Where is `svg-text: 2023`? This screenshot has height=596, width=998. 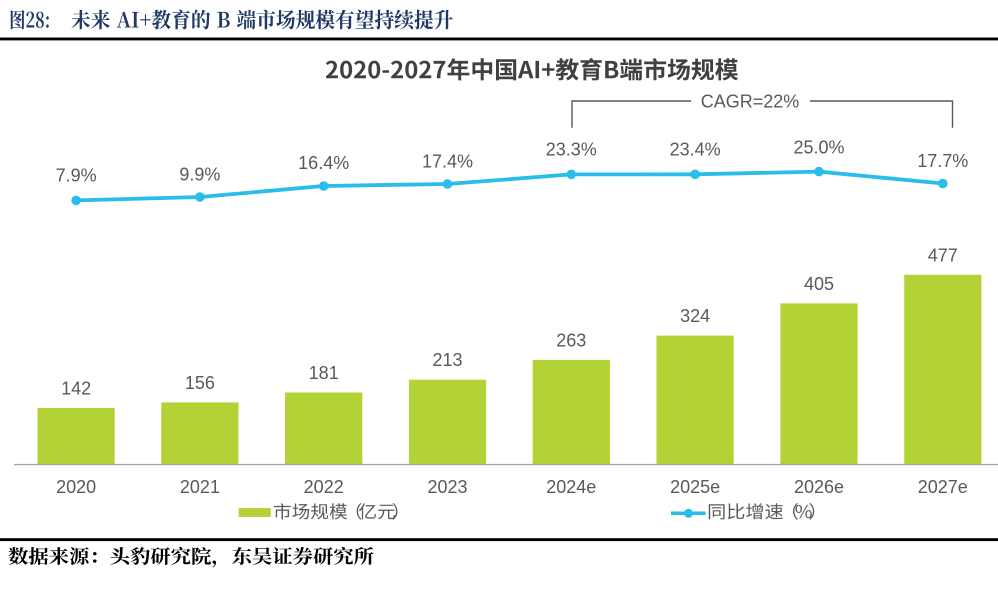 svg-text: 2023 is located at coordinates (447, 487).